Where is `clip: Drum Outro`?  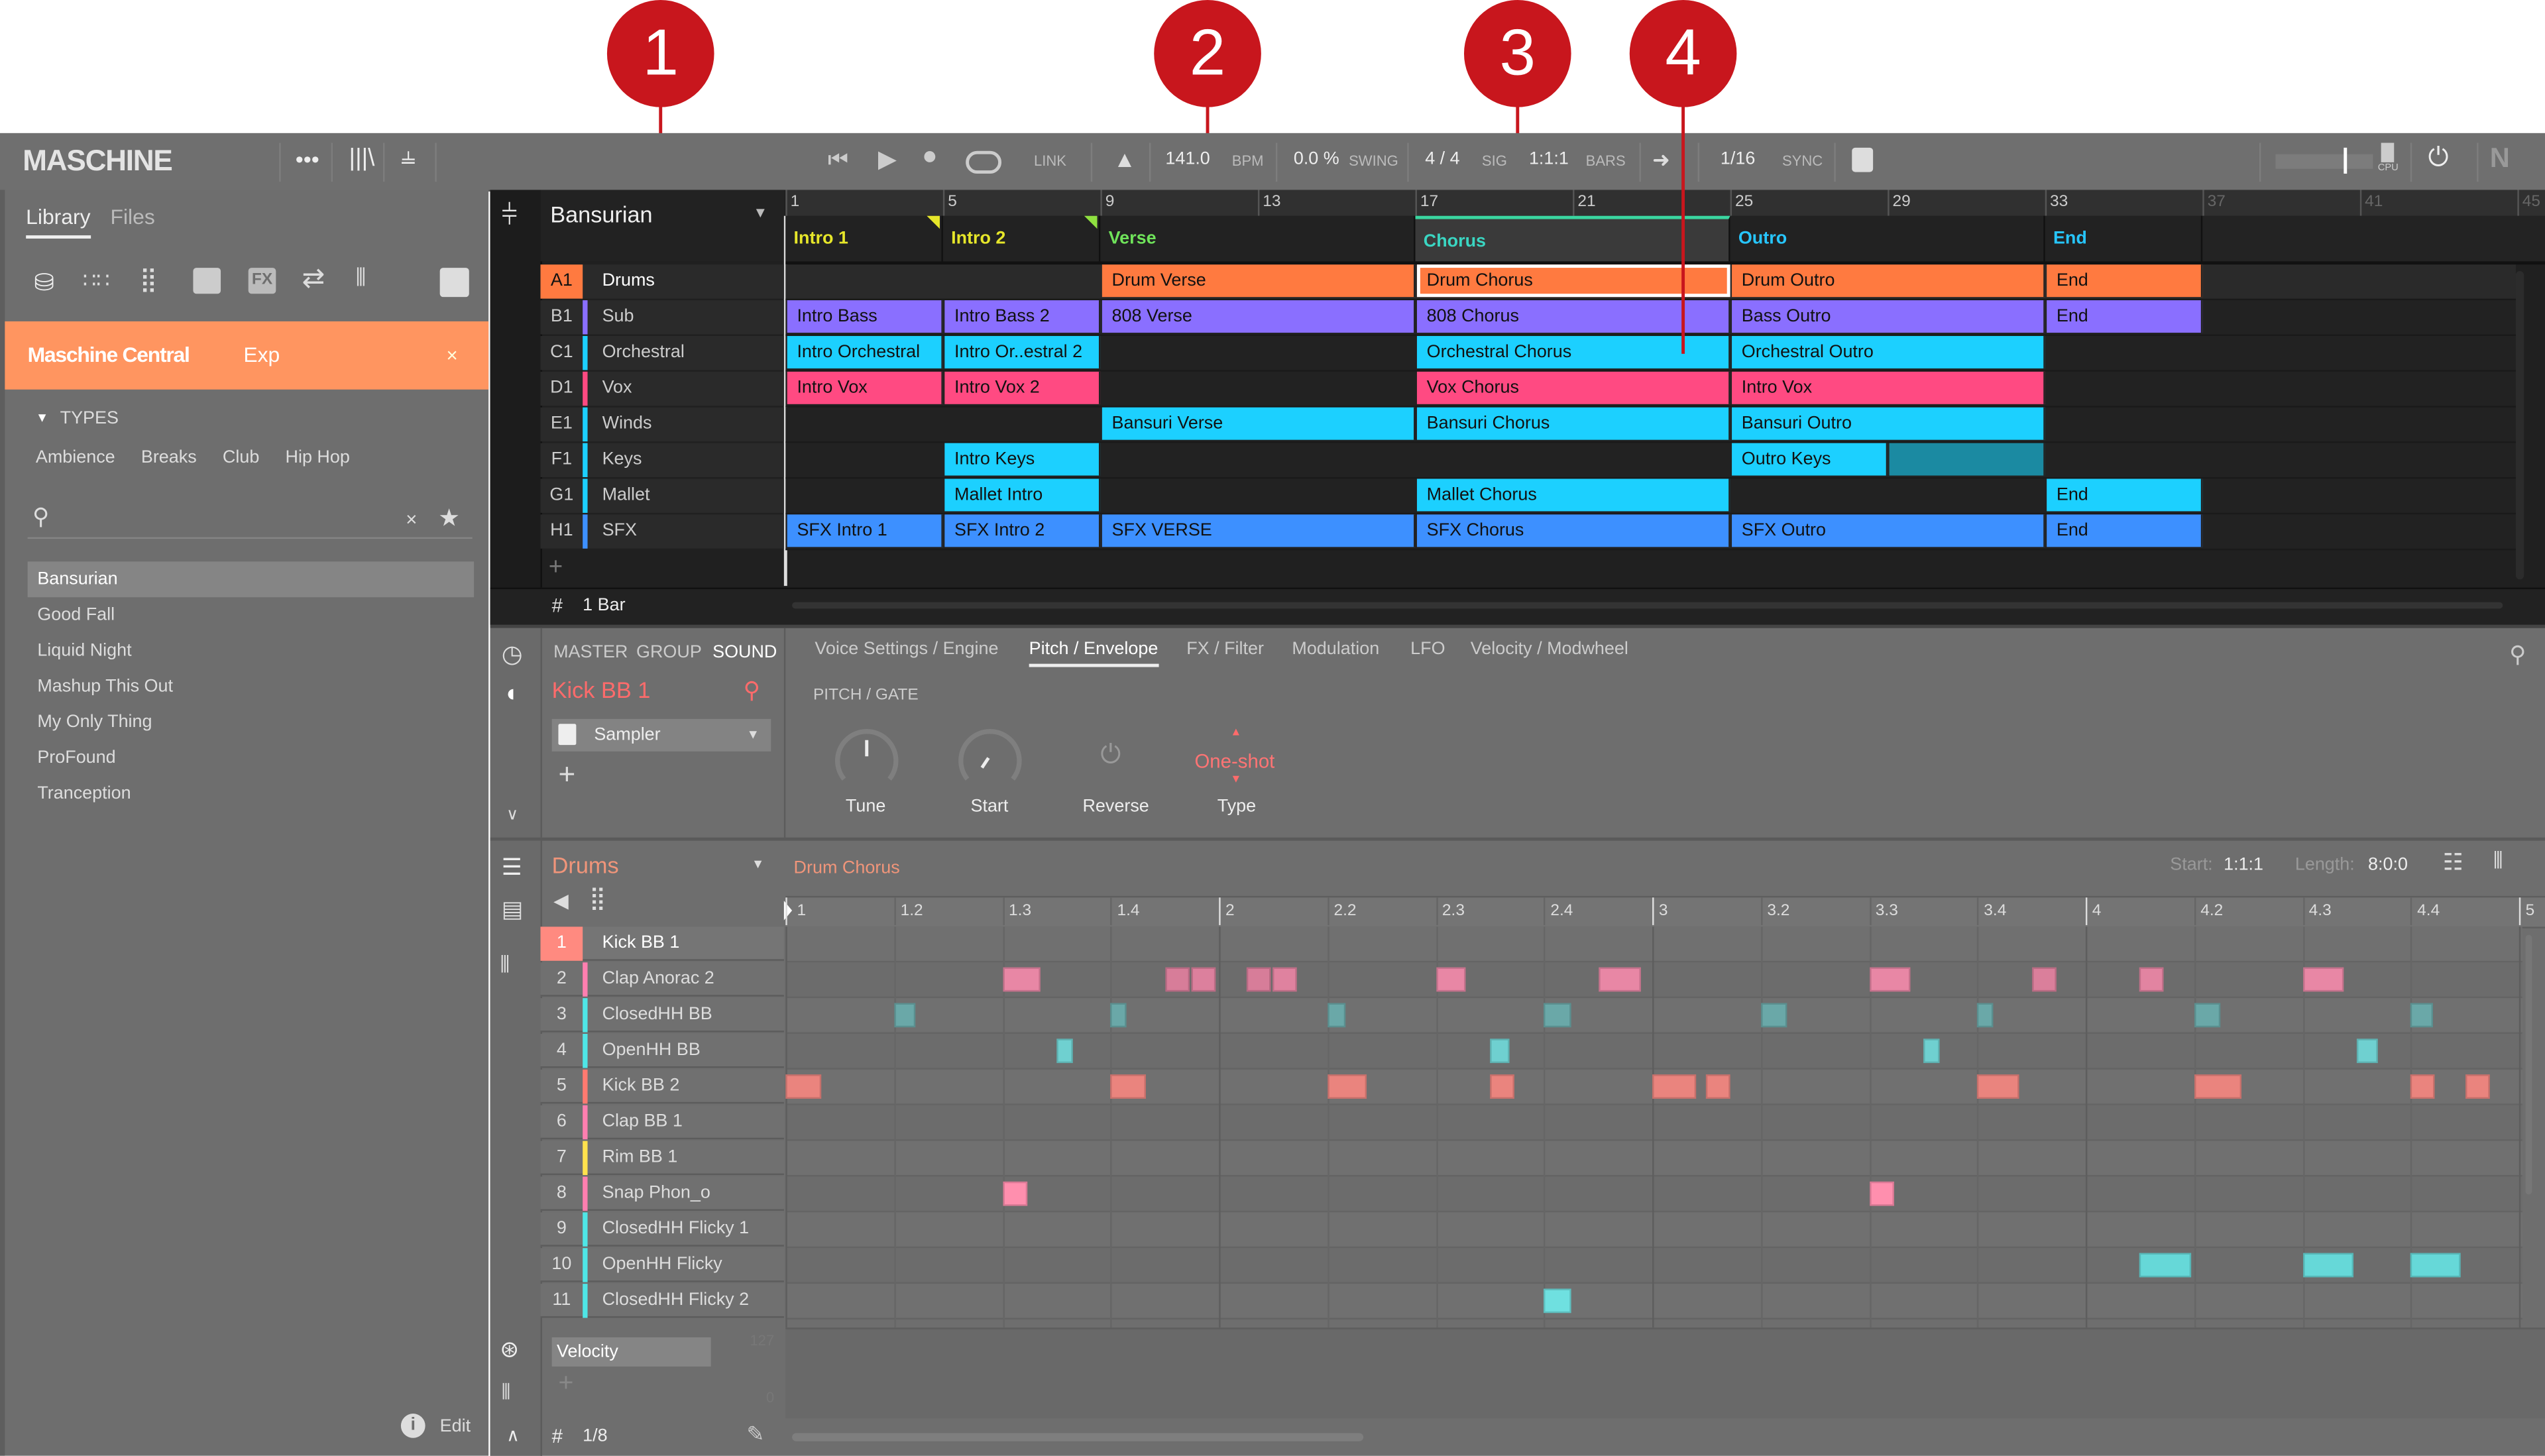
clip: Drum Outro is located at coordinates (1888, 281).